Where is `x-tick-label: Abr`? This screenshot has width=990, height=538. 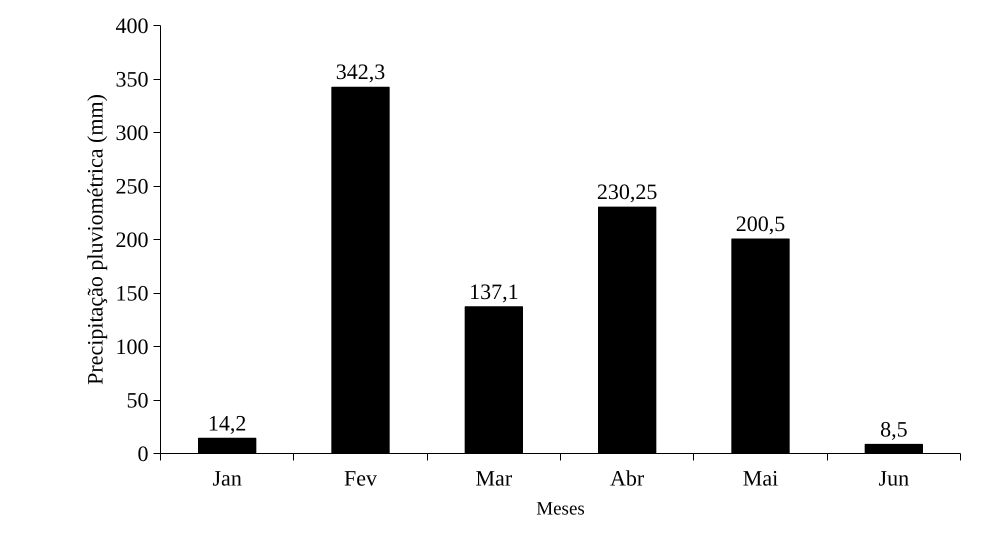
x-tick-label: Abr is located at coordinates (627, 478).